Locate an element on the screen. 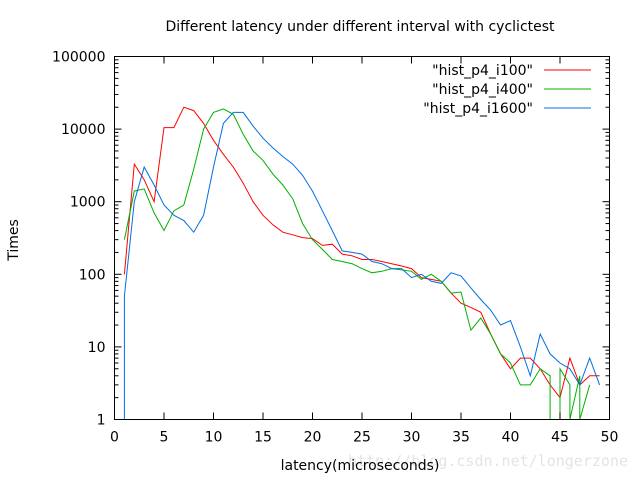 The height and width of the screenshot is (480, 640). x-tick-label: 40 is located at coordinates (511, 438).